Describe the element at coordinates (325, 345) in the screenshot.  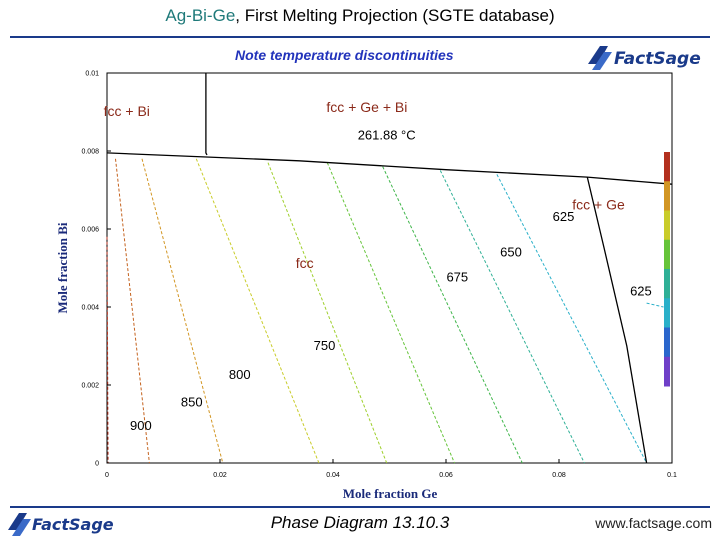
I see `isotherm-label-3: 750` at that location.